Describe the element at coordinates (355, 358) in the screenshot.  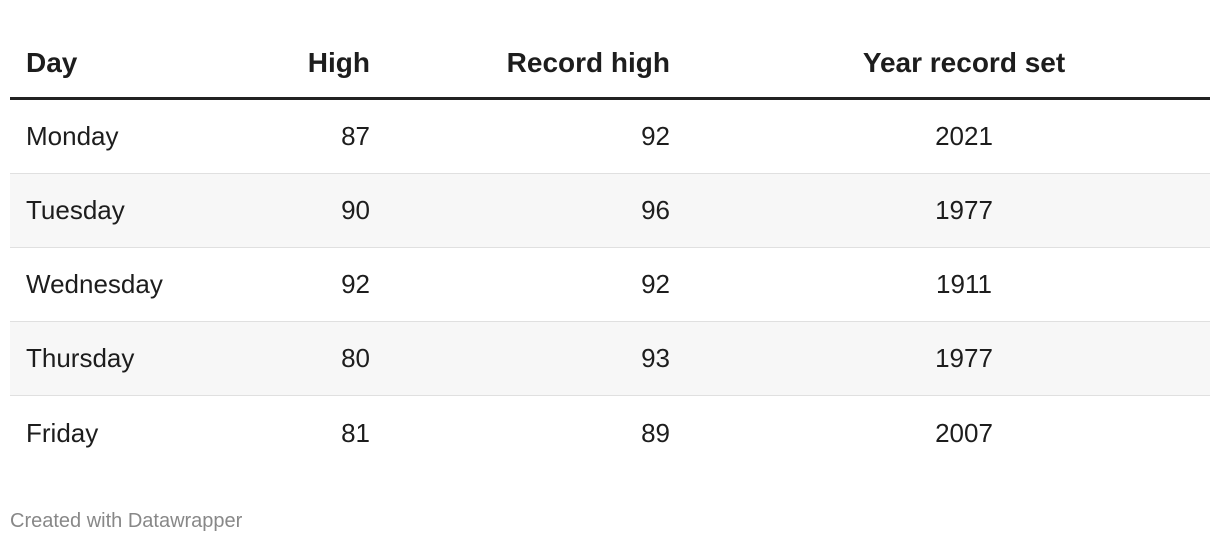
I see `table-cell: 80` at that location.